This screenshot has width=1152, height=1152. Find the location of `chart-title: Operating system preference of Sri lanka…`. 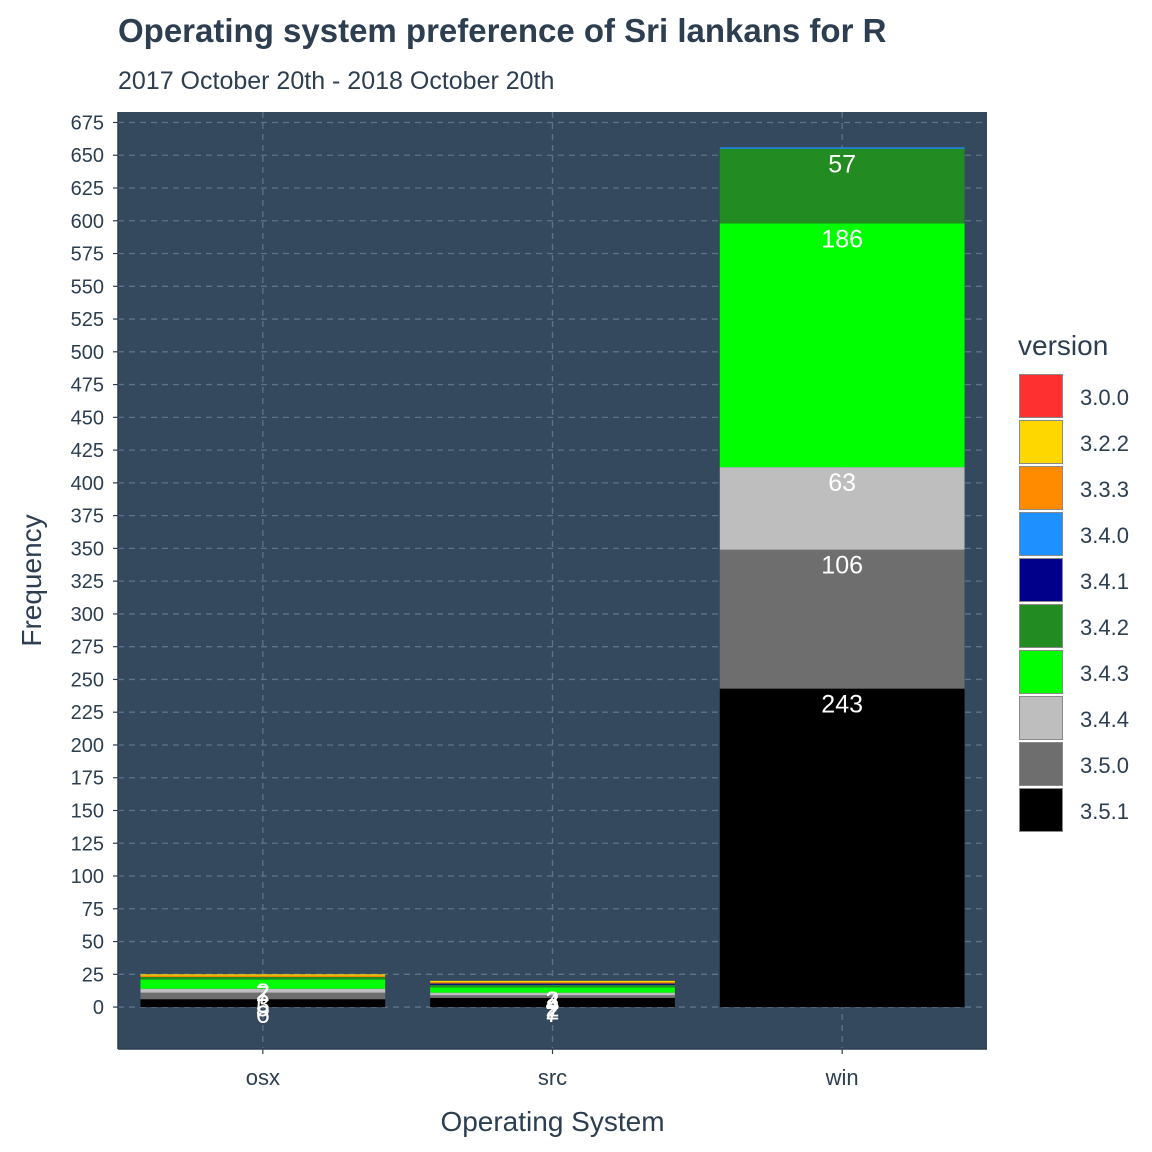

chart-title: Operating system preference of Sri lanka… is located at coordinates (502, 30).